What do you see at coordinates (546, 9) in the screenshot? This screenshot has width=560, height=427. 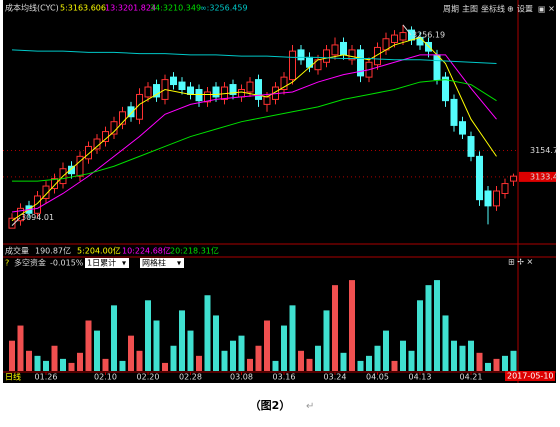 I see `toolbar-icon: ▣ ✕` at bounding box center [546, 9].